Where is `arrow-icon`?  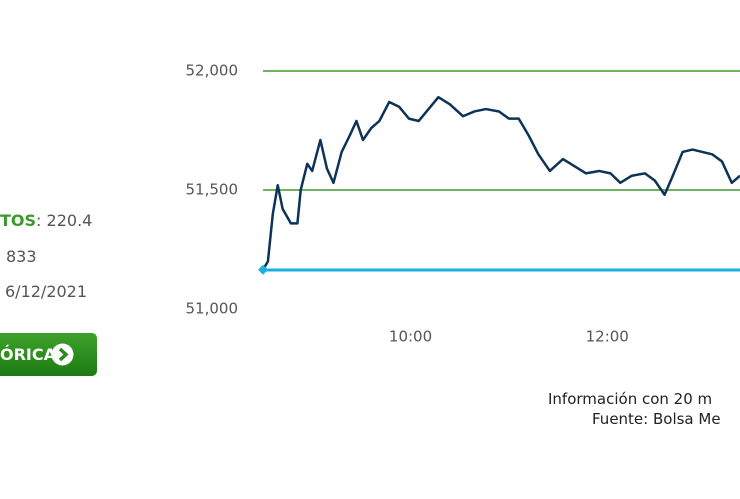
arrow-icon is located at coordinates (62, 354).